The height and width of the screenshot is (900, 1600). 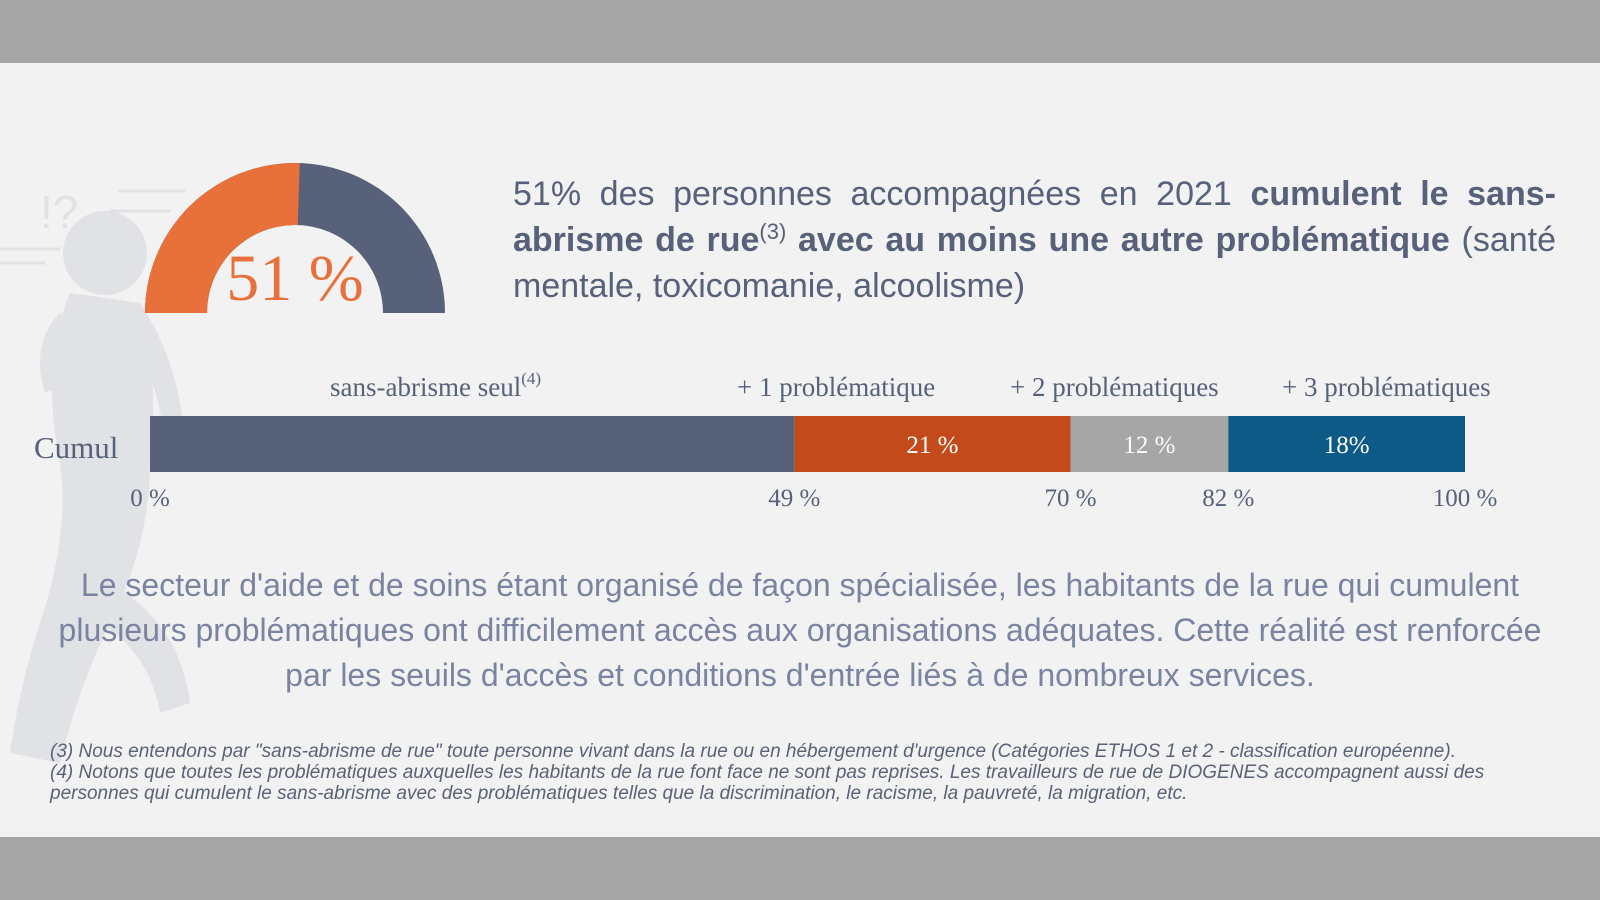 What do you see at coordinates (1465, 498) in the screenshot?
I see `axis-tick: 100 %` at bounding box center [1465, 498].